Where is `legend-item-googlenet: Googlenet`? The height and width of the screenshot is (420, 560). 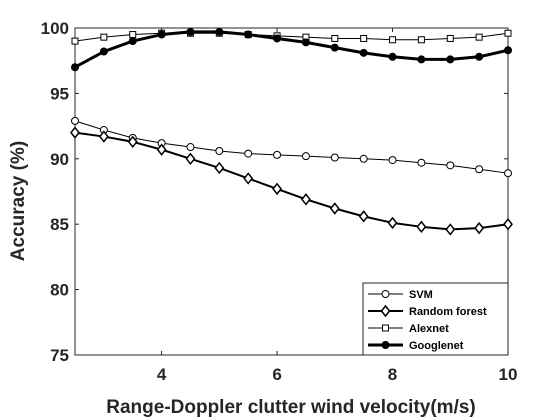 legend-item-googlenet: Googlenet is located at coordinates (416, 346).